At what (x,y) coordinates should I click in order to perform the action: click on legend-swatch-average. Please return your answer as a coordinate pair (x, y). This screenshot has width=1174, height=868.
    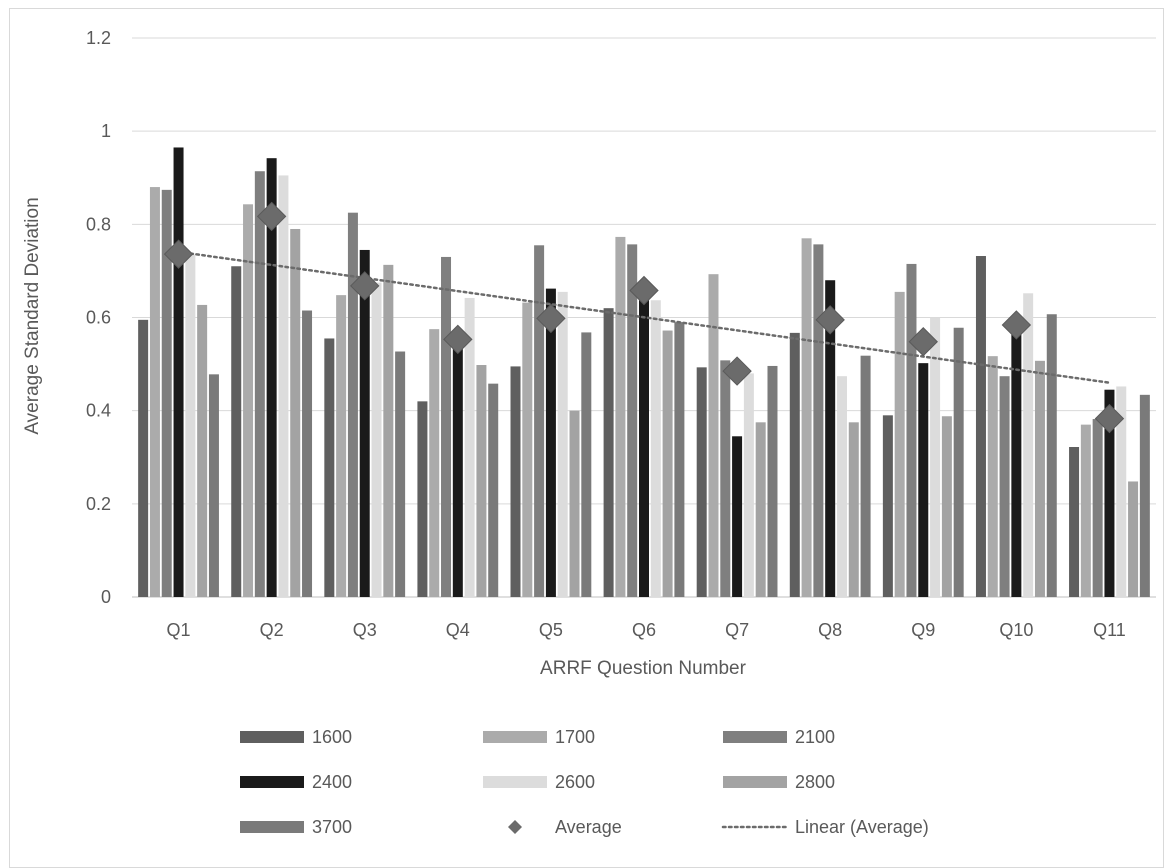
    Looking at the image, I should click on (515, 827).